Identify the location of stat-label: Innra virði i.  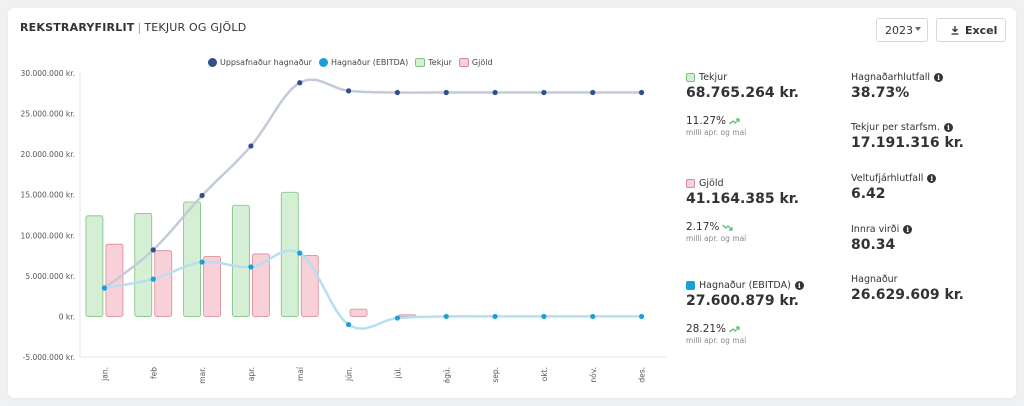
(882, 229).